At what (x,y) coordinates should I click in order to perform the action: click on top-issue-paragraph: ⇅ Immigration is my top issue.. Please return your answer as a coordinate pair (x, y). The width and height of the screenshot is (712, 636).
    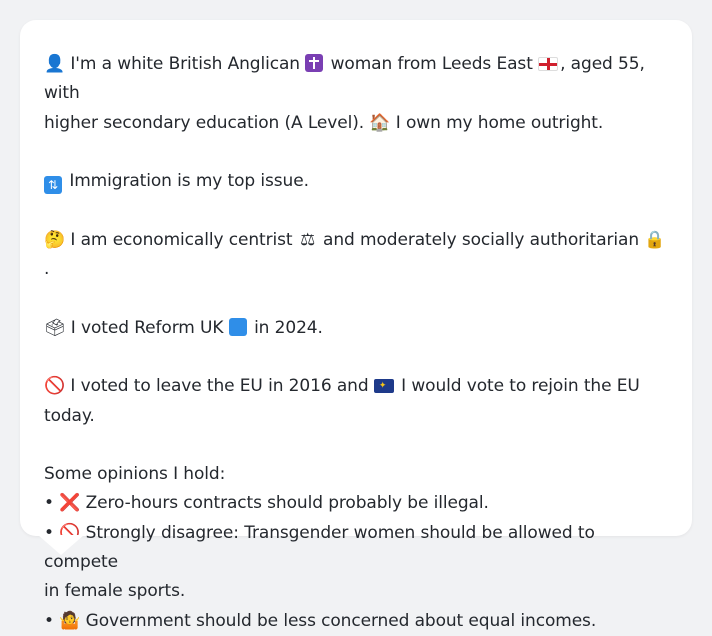
    Looking at the image, I should click on (356, 181).